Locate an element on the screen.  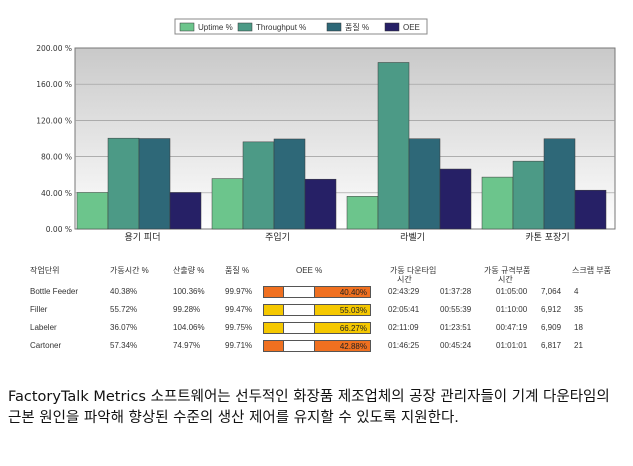
table-cell-down: 01:23:51 is located at coordinates (456, 327).